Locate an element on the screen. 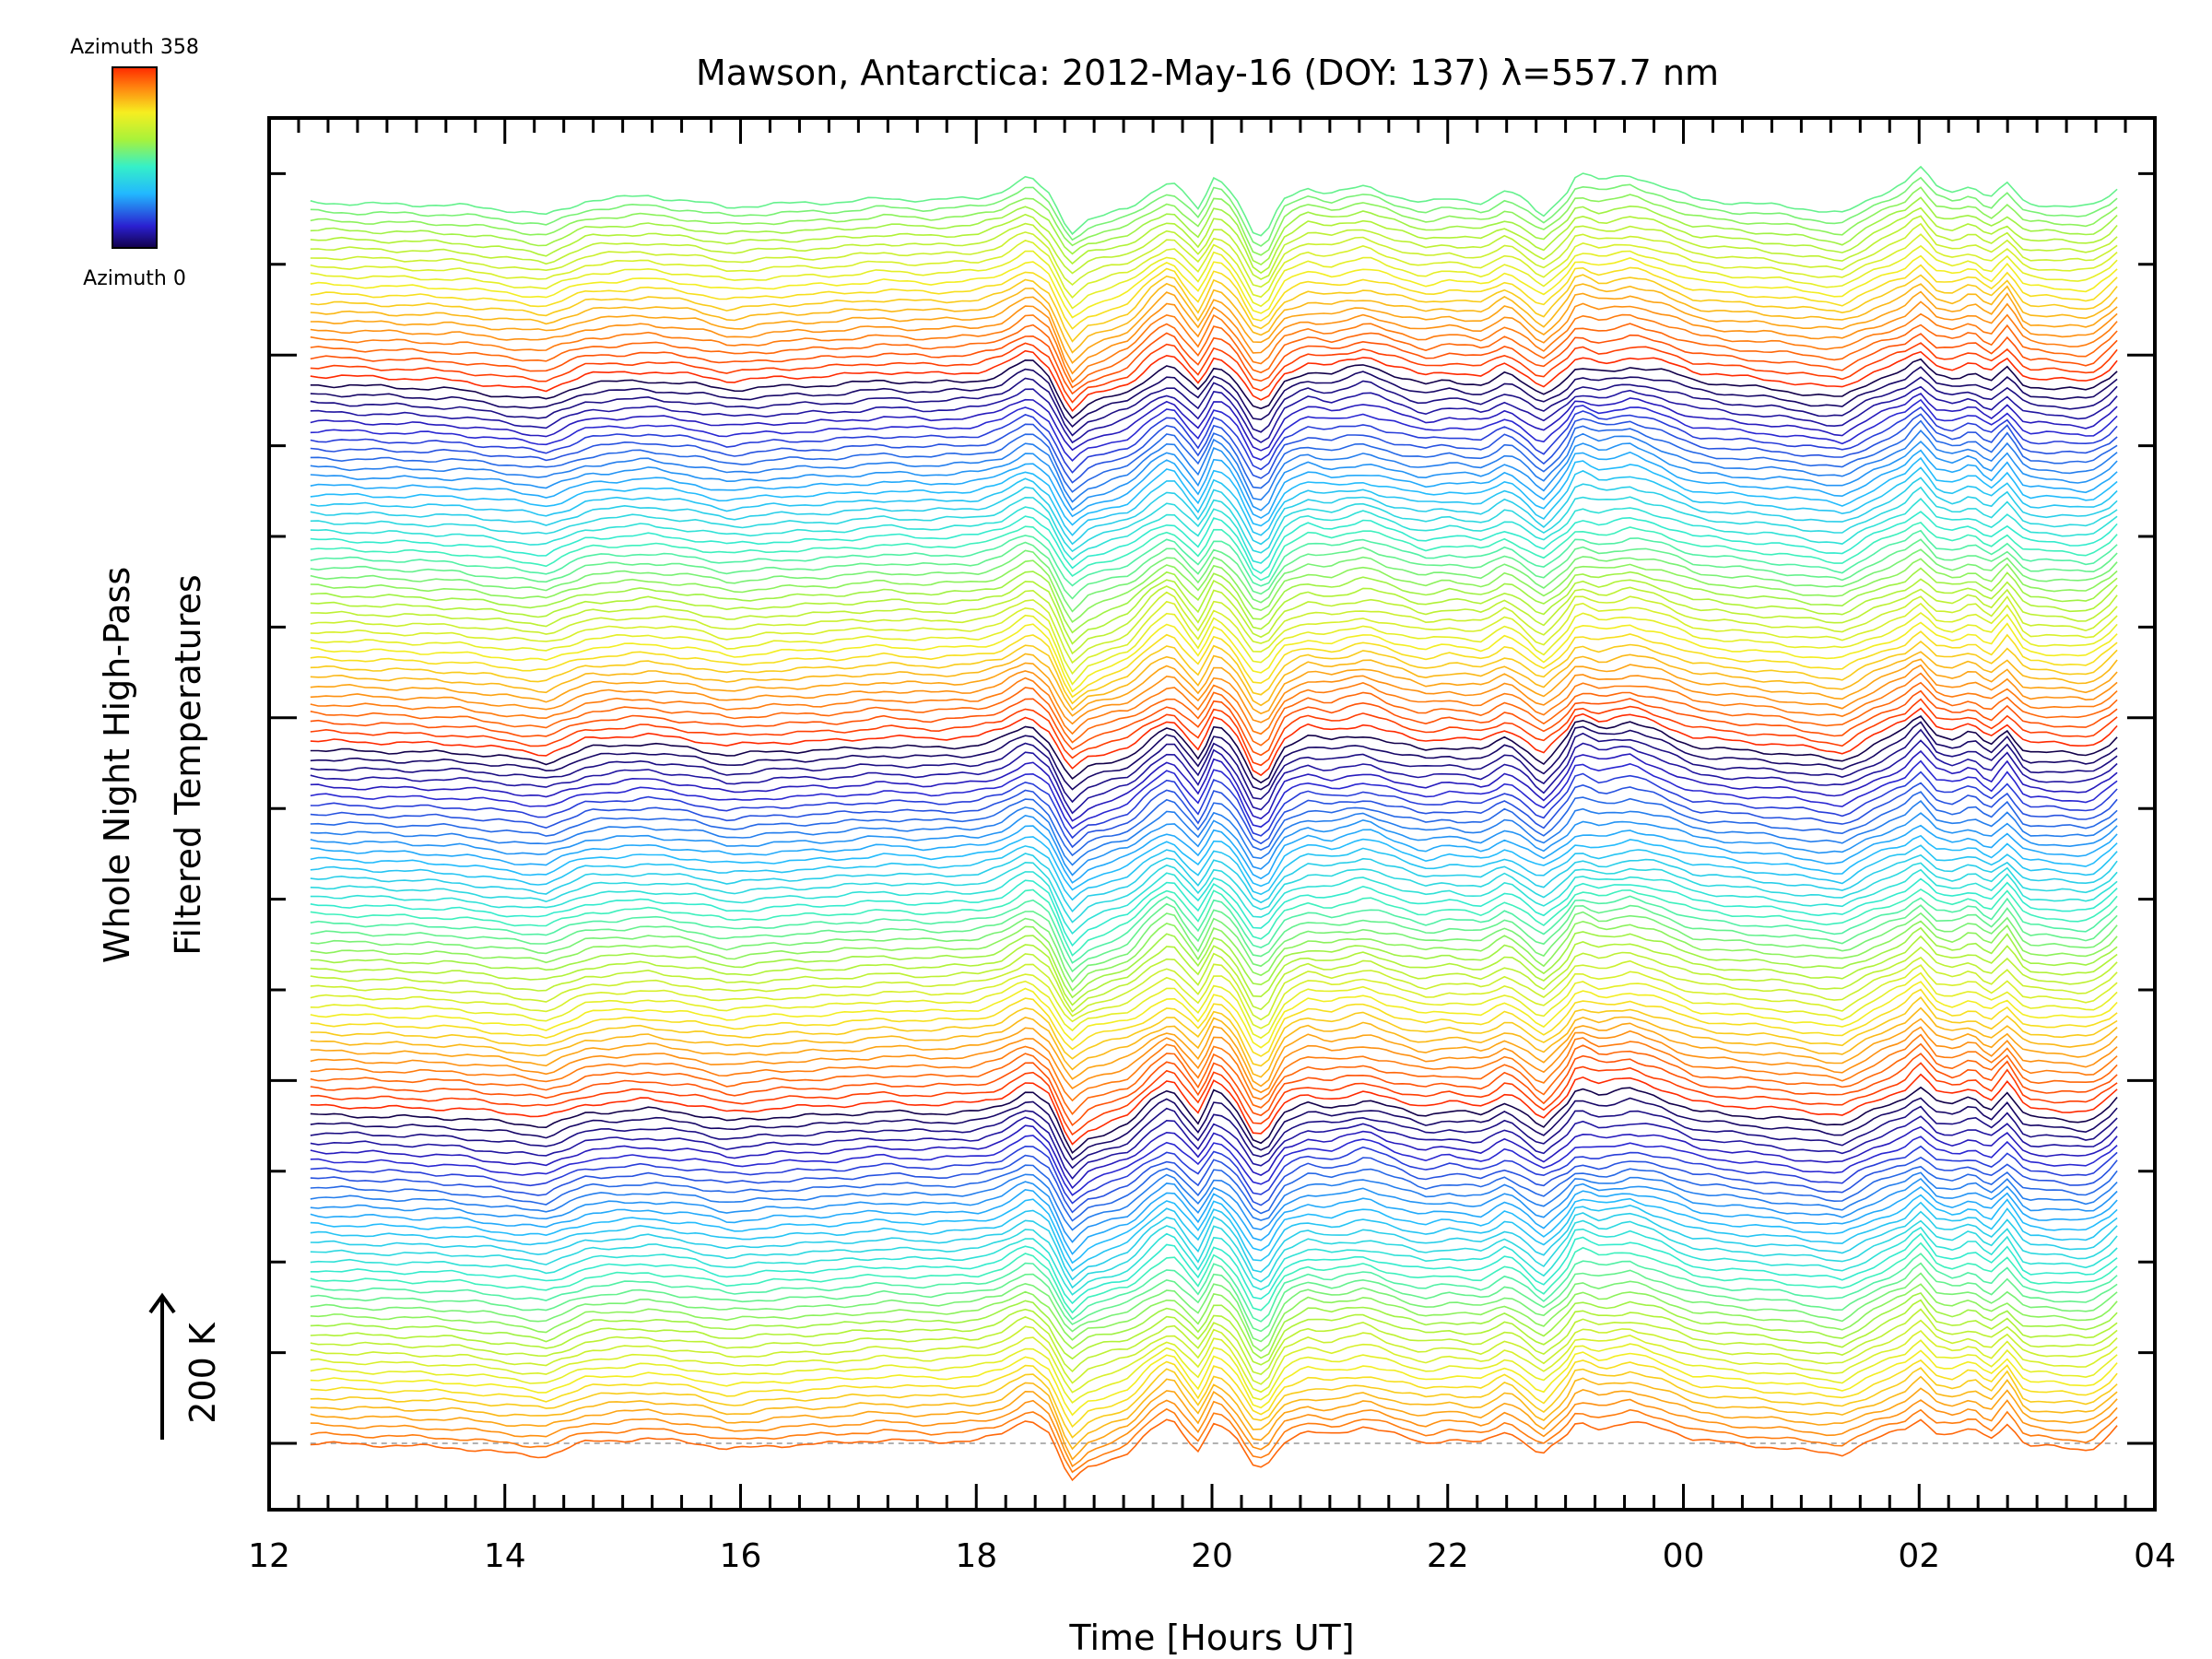 This screenshot has width=2212, height=1659. x-tick-label: 04 is located at coordinates (2155, 1556).